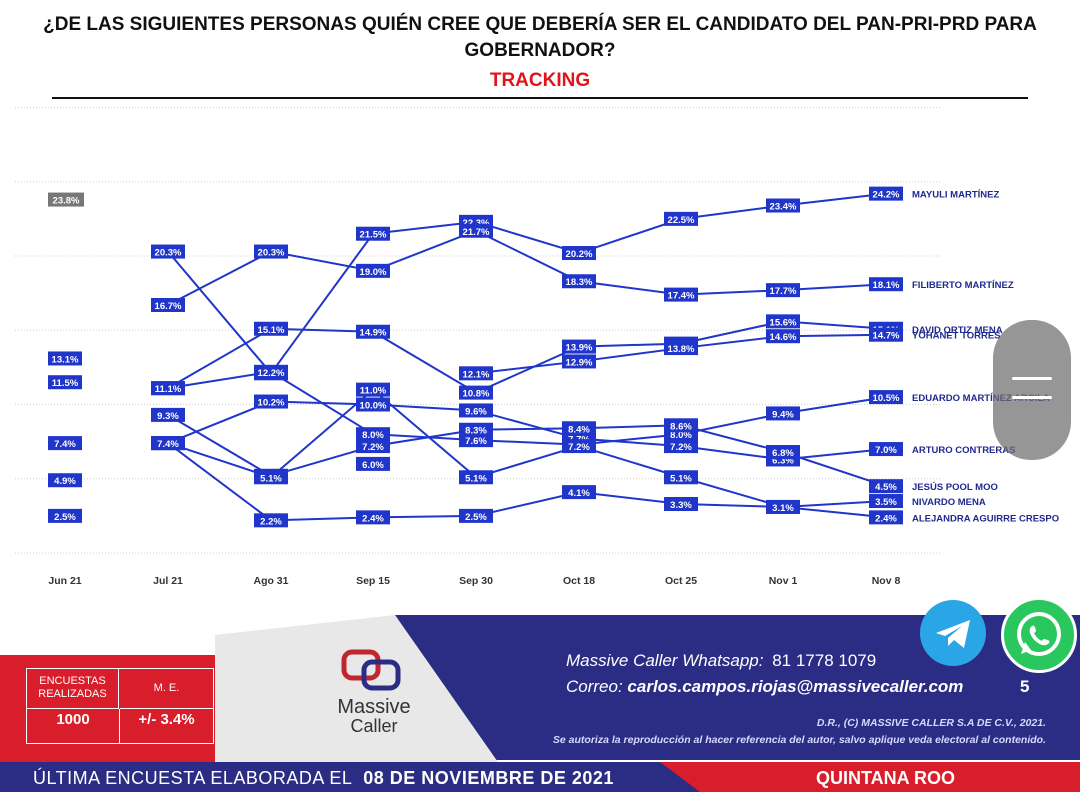 This screenshot has width=1080, height=792. What do you see at coordinates (579, 253) in the screenshot?
I see `data-label: 20.2%` at bounding box center [579, 253].